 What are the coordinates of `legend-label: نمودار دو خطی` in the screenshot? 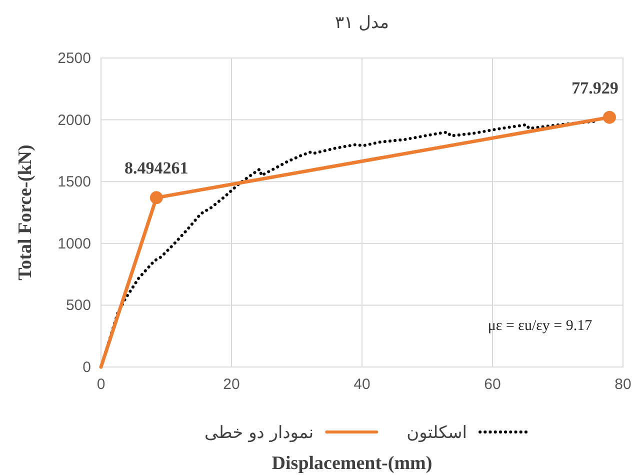 It's located at (259, 433).